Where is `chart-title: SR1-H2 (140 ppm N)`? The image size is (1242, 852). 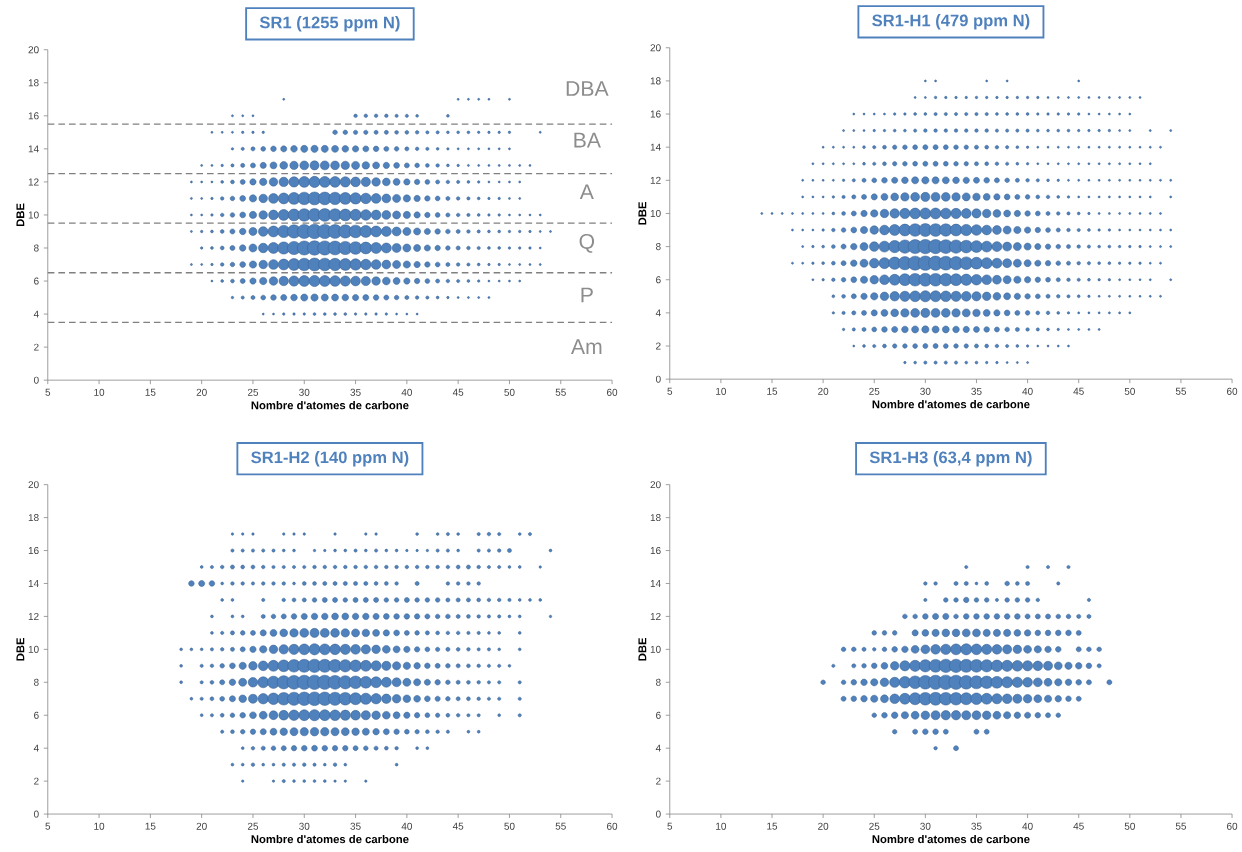 chart-title: SR1-H2 (140 ppm N) is located at coordinates (330, 459).